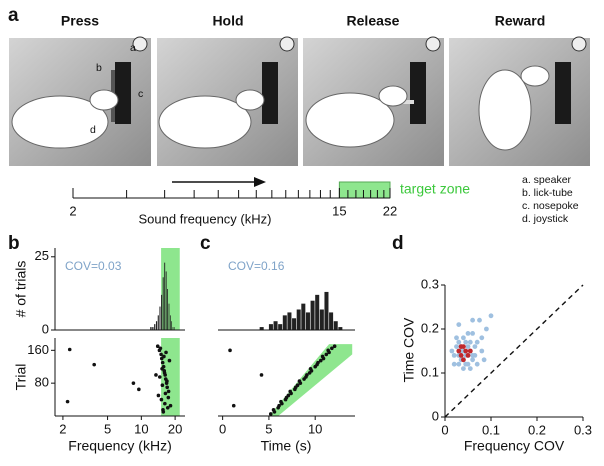  What do you see at coordinates (373, 21) in the screenshot?
I see `step-title: Release` at bounding box center [373, 21].